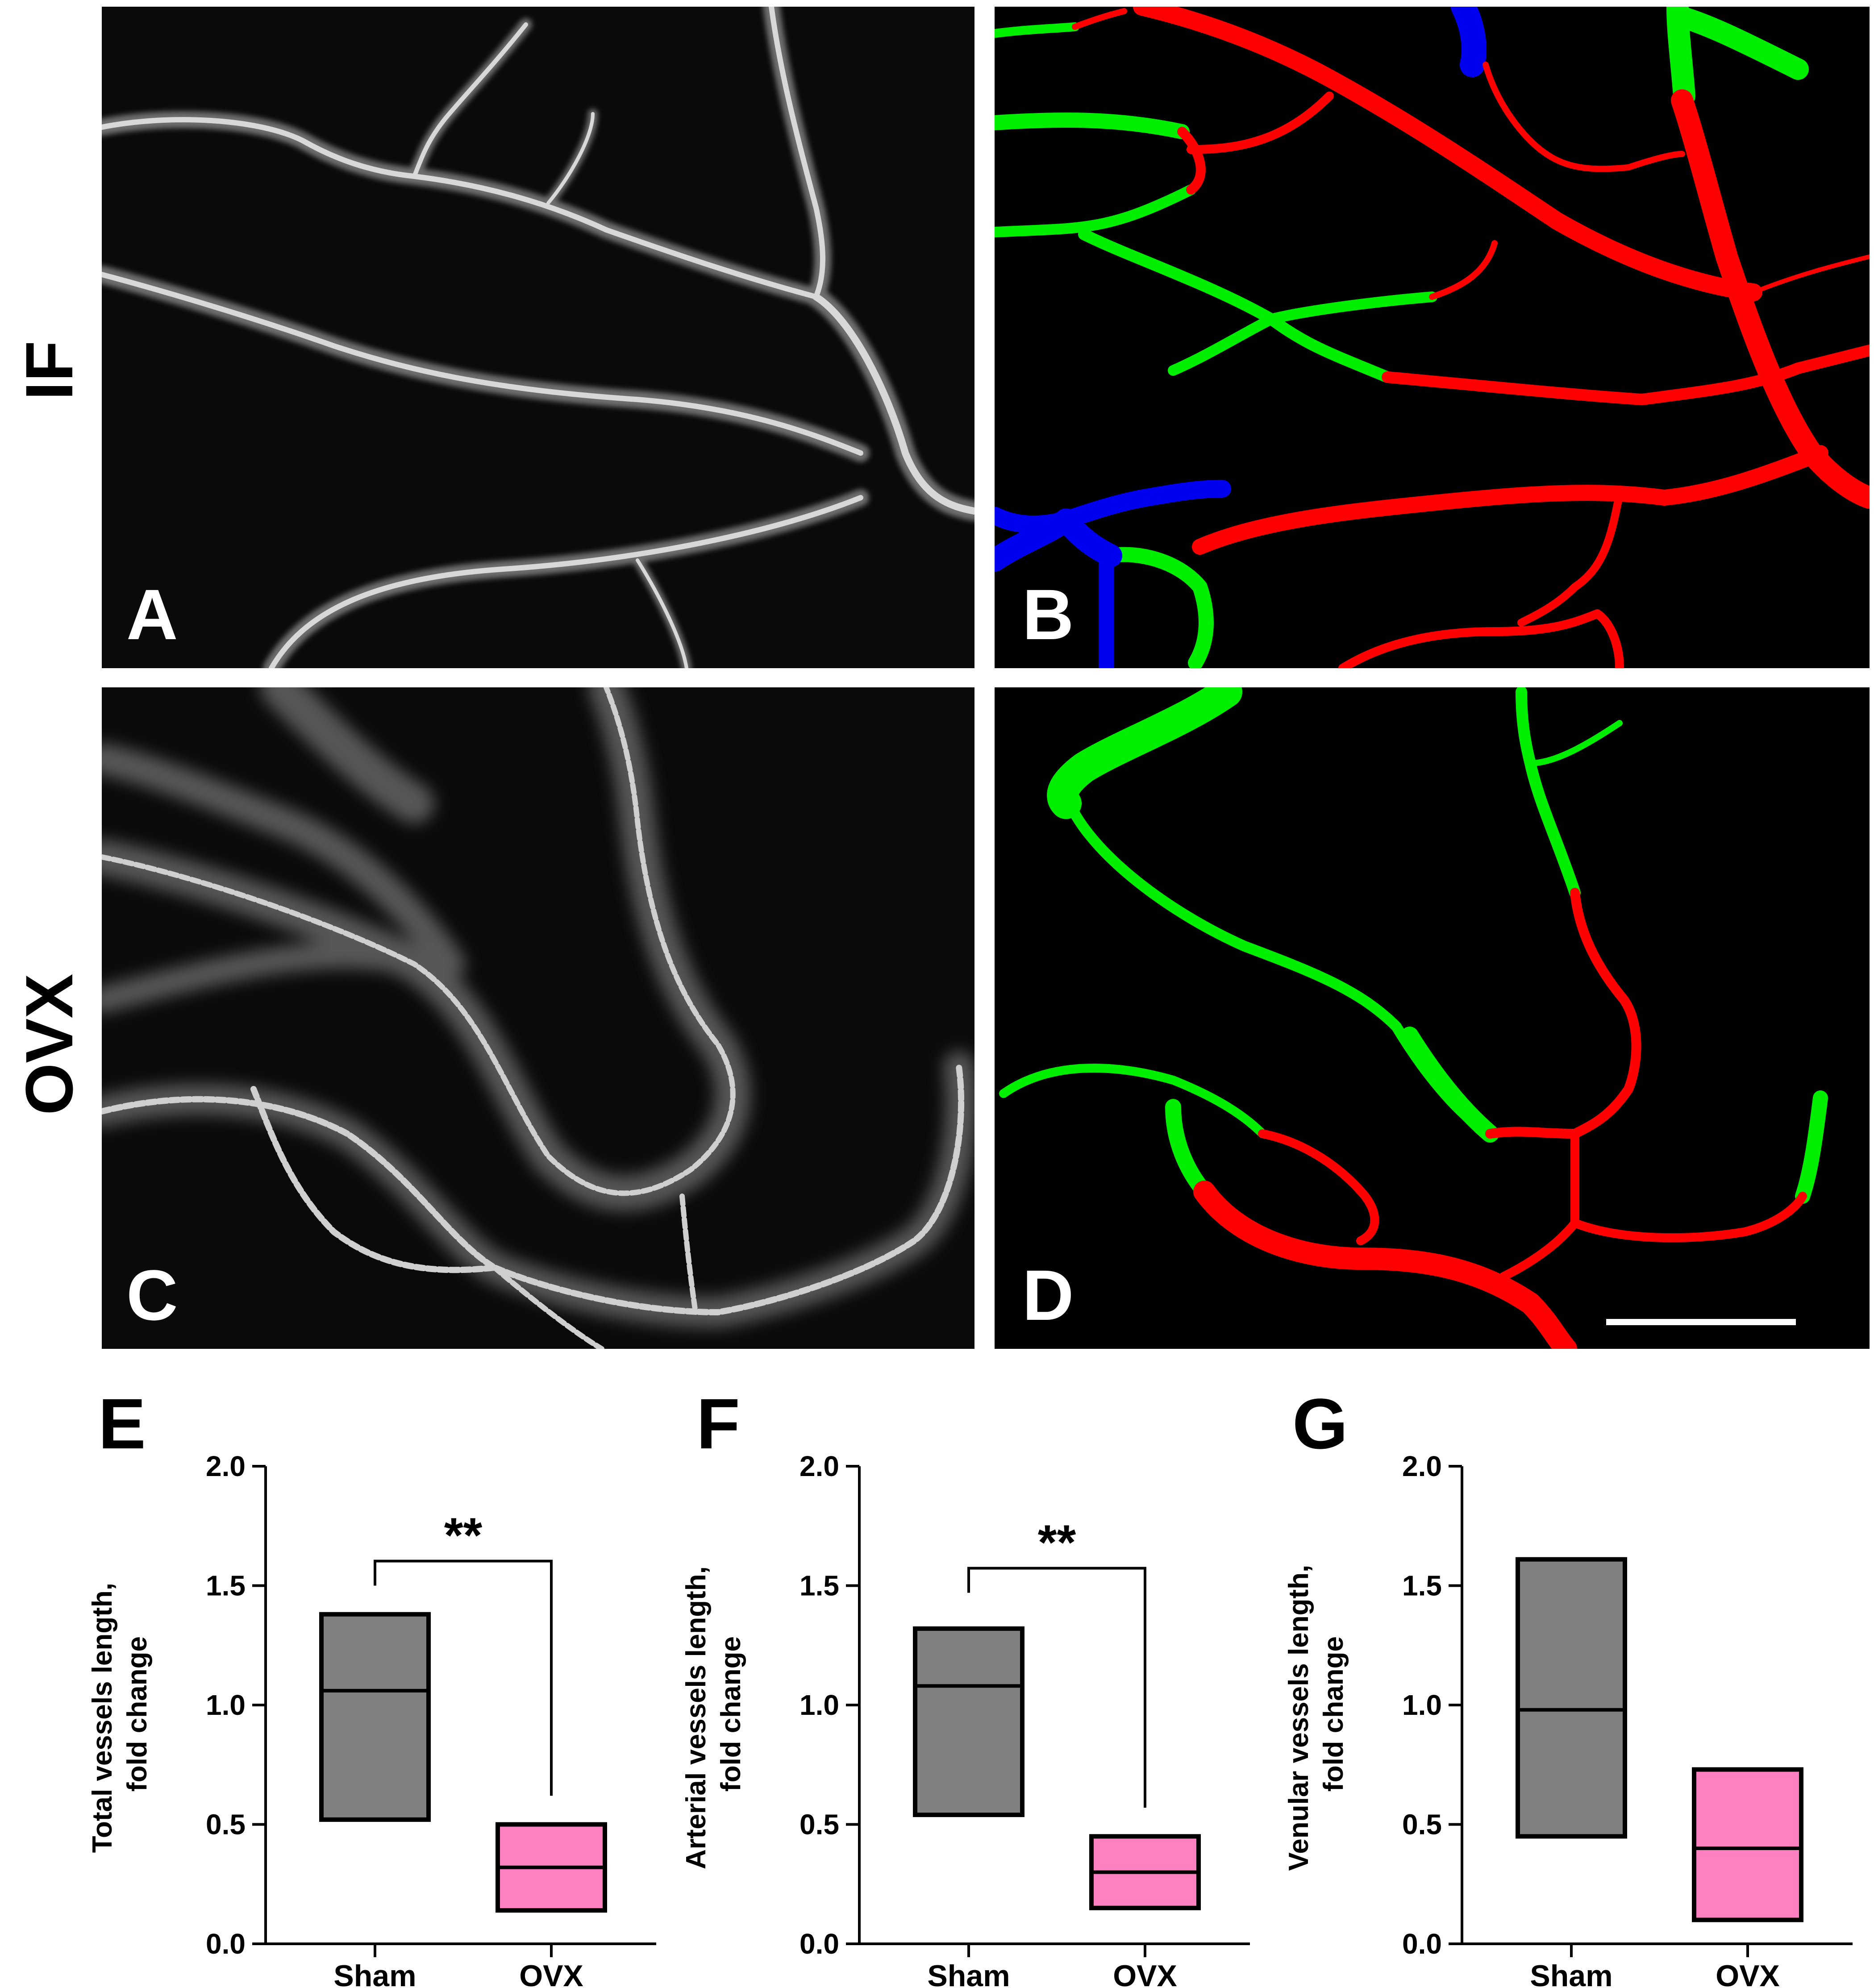  What do you see at coordinates (1701, 1322) in the screenshot?
I see `scale-bar` at bounding box center [1701, 1322].